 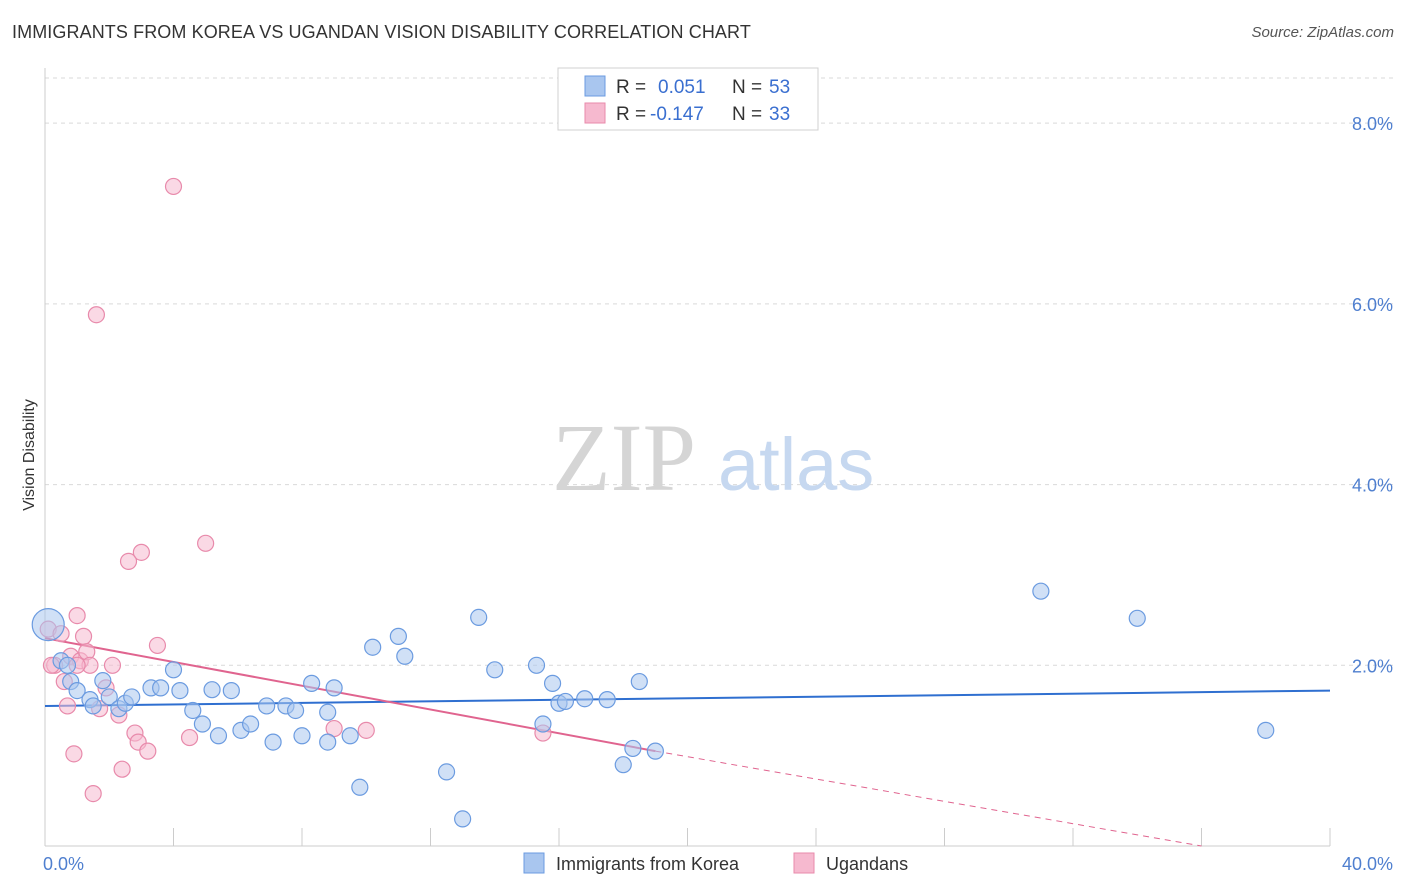 I want to click on watermark-atlas: atlas, so click(x=796, y=464).